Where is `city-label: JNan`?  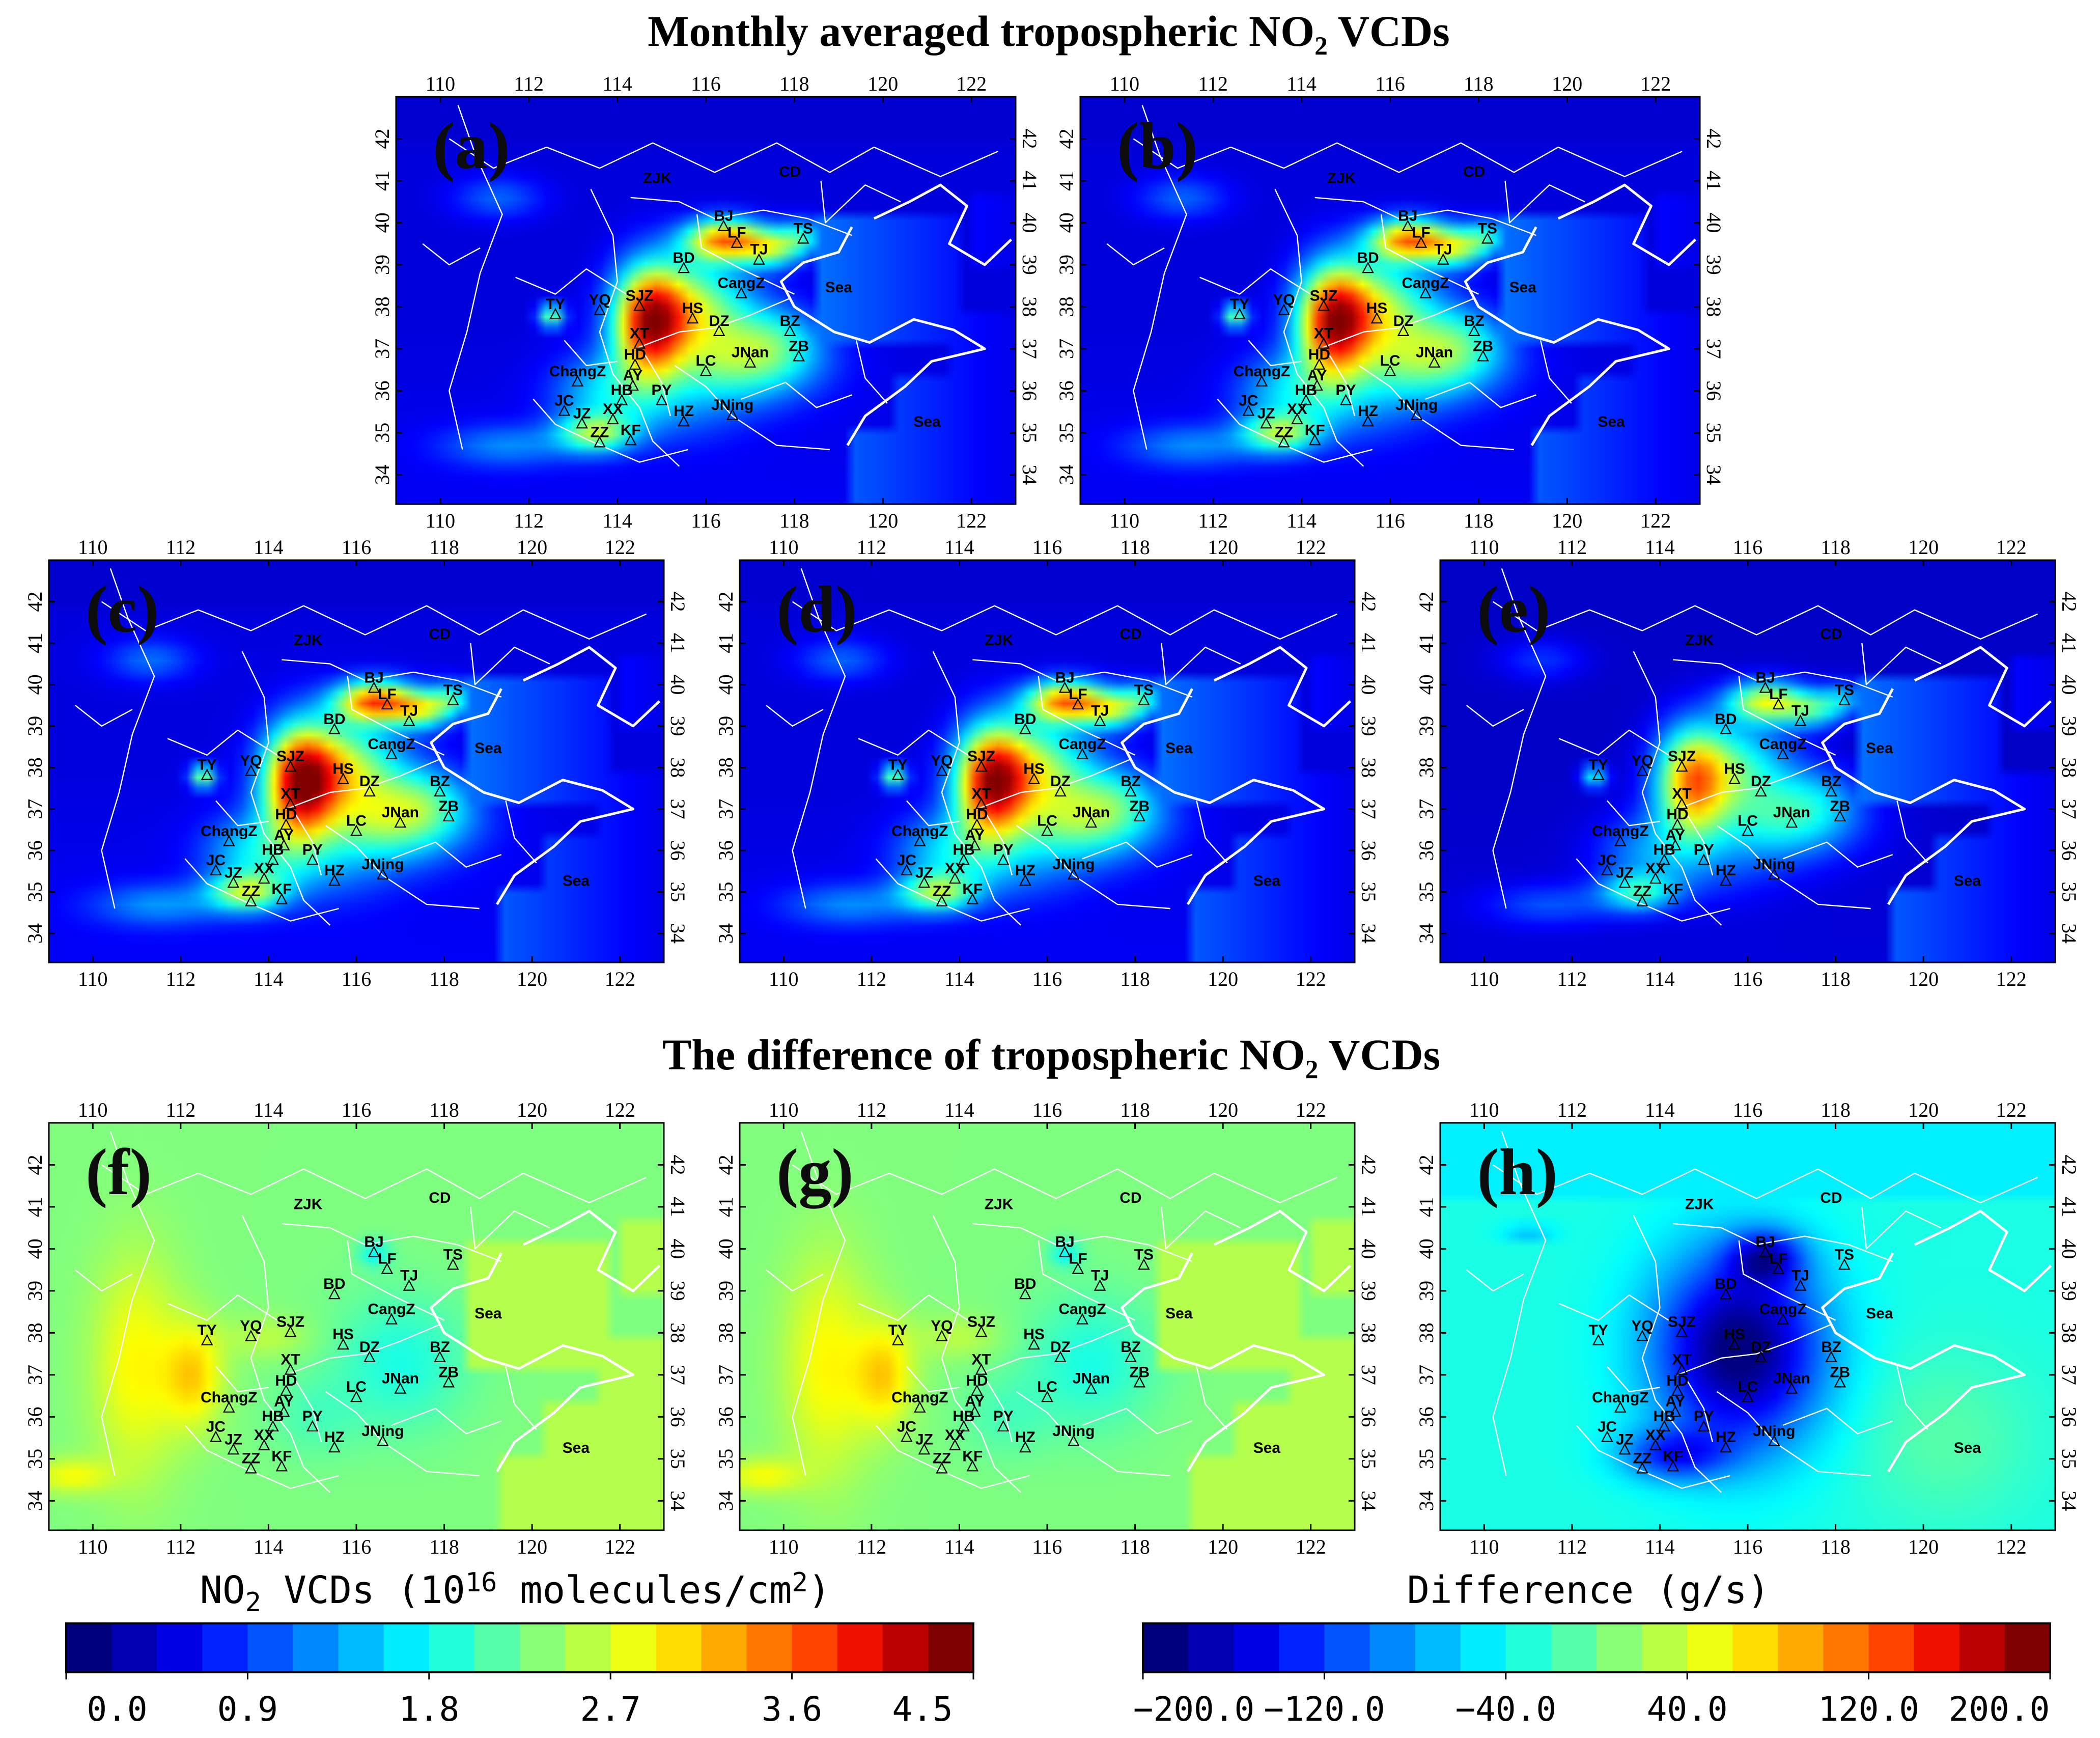
city-label: JNan is located at coordinates (400, 1379).